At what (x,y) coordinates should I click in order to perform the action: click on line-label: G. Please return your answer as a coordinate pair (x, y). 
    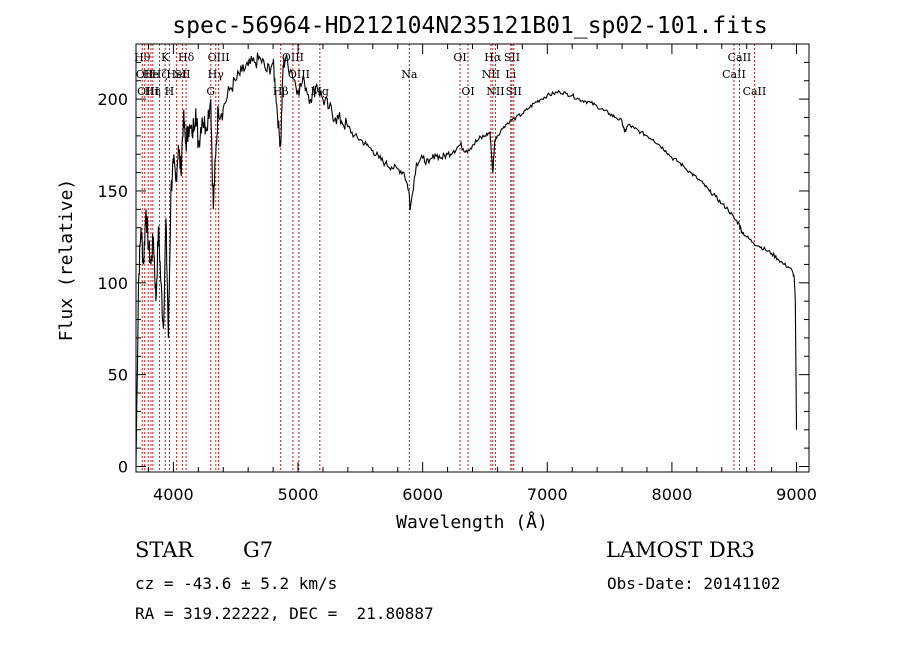
    Looking at the image, I should click on (210, 91).